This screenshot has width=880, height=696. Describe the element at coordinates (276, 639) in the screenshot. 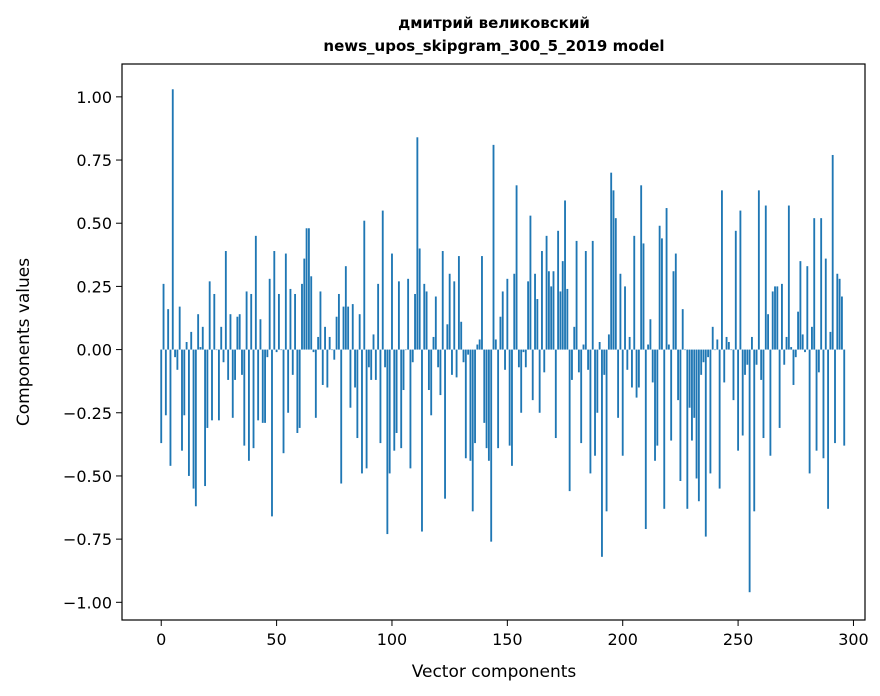

I see `x-tick-label: 50` at that location.